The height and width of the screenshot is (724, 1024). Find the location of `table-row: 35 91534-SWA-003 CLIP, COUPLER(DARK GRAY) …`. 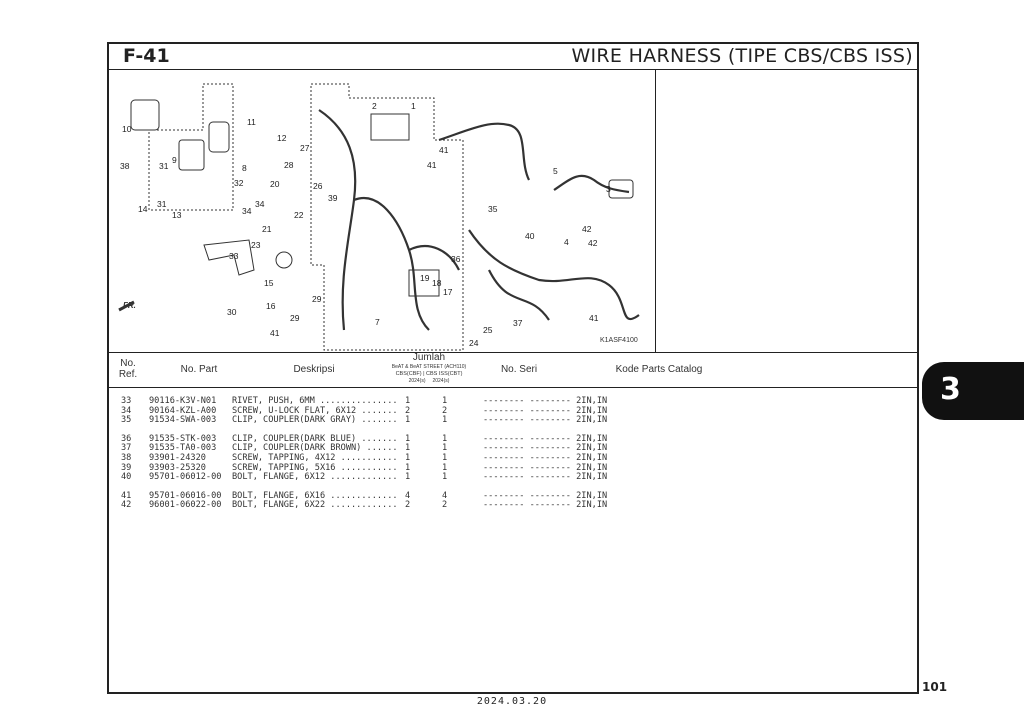

table-row: 35 91534-SWA-003 CLIP, COUPLER(DARK GRAY) … is located at coordinates (513, 420).